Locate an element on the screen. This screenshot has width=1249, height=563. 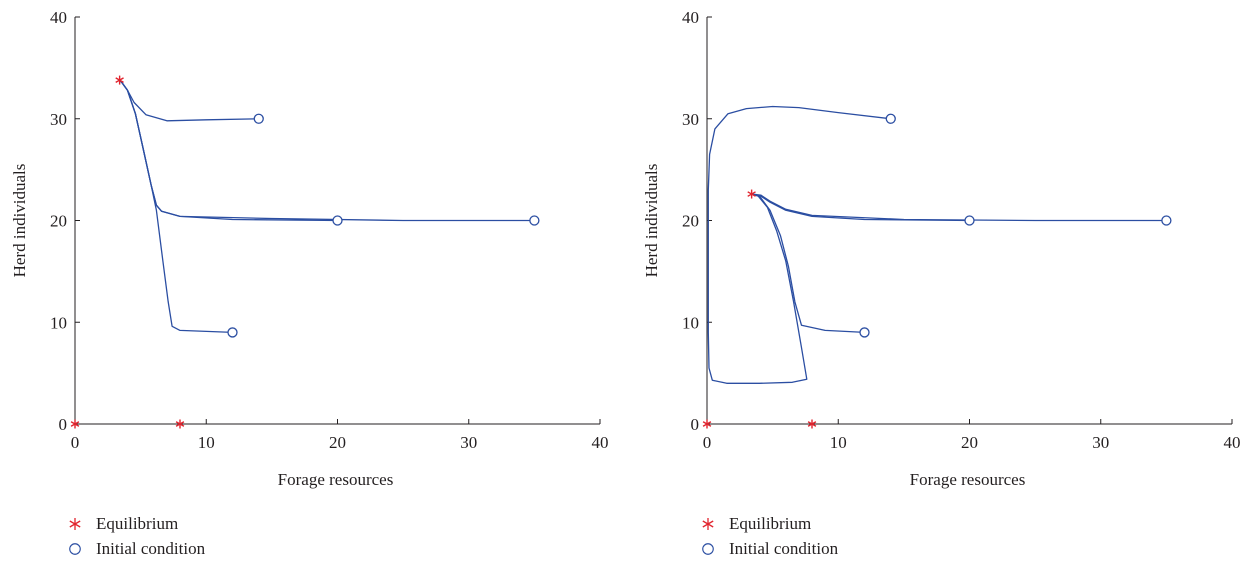
legend-right: Equilibrium Initial condition is located at coordinates (769, 536).